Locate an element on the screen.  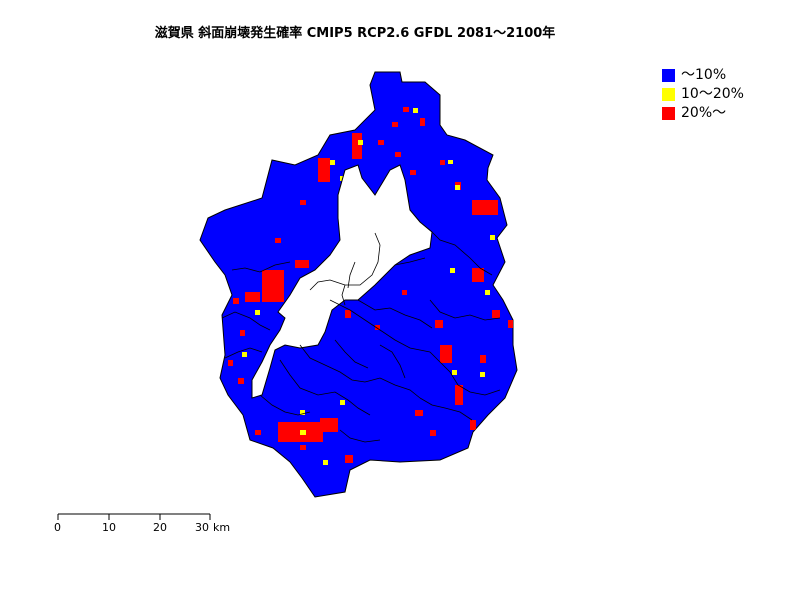
legend-item-high: 20%～ is located at coordinates (703, 113).